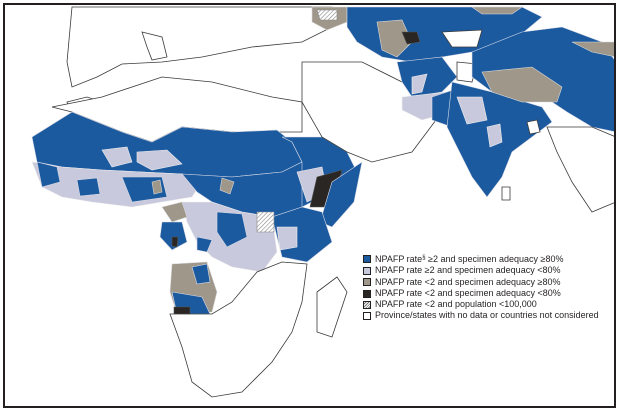  I want to click on swatch-light-lavender-icon, so click(367, 270).